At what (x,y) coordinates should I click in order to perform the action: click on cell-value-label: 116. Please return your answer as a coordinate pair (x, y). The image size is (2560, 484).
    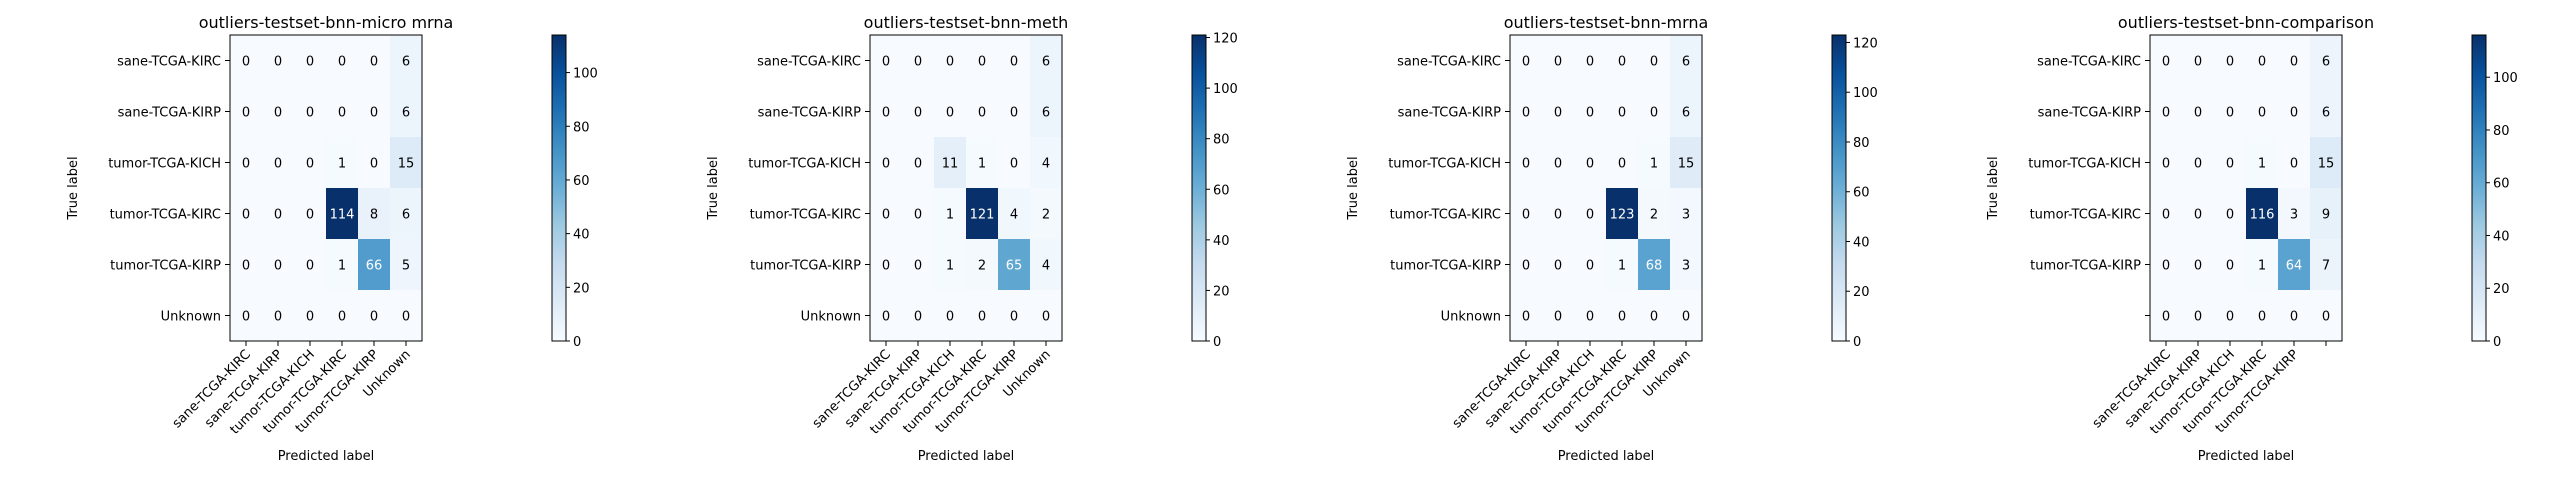
    Looking at the image, I should click on (2262, 215).